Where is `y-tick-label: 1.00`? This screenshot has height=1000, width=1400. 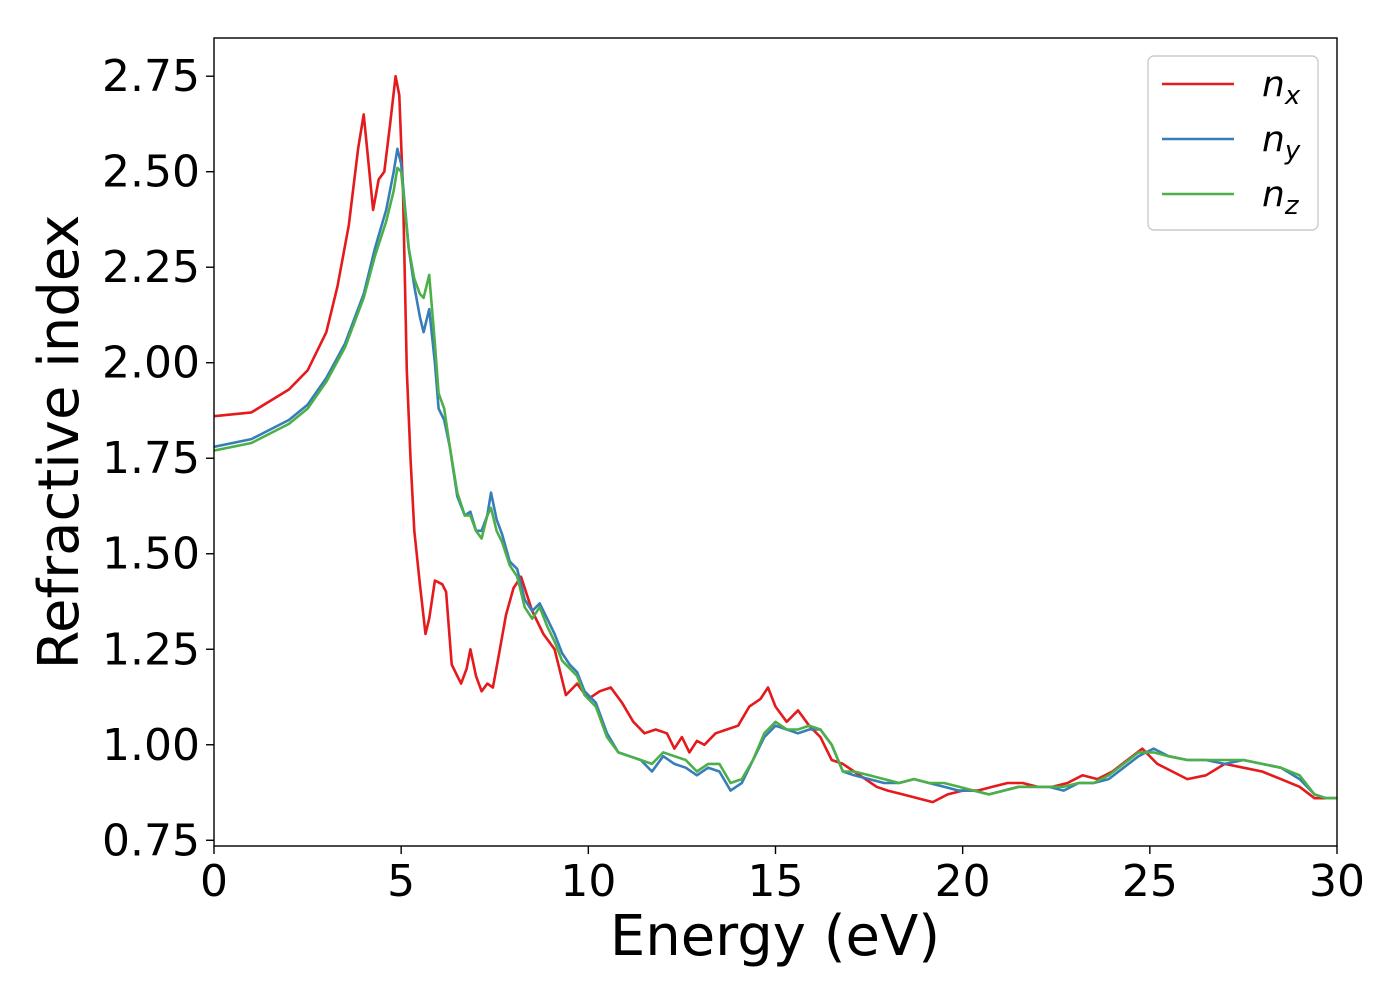
y-tick-label: 1.00 is located at coordinates (151, 745).